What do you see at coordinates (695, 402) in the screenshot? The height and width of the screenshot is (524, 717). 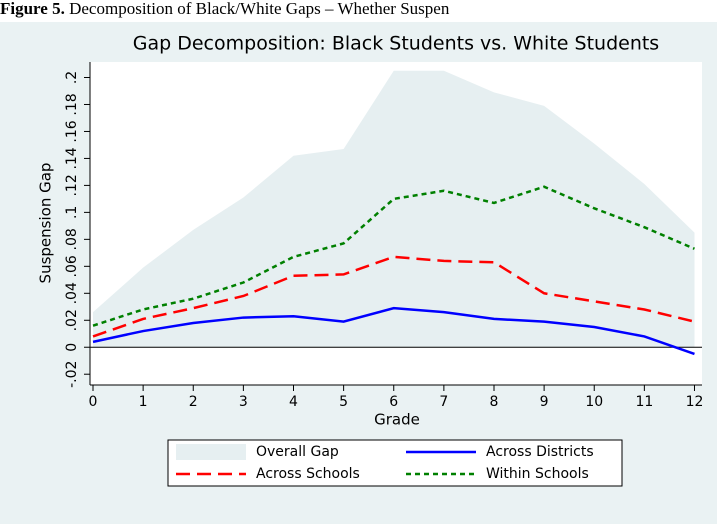 I see `x-tick-label: 12` at bounding box center [695, 402].